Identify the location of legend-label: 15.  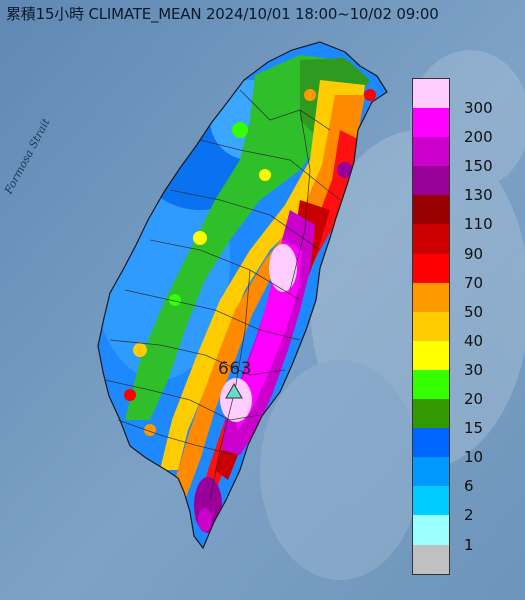
(474, 428).